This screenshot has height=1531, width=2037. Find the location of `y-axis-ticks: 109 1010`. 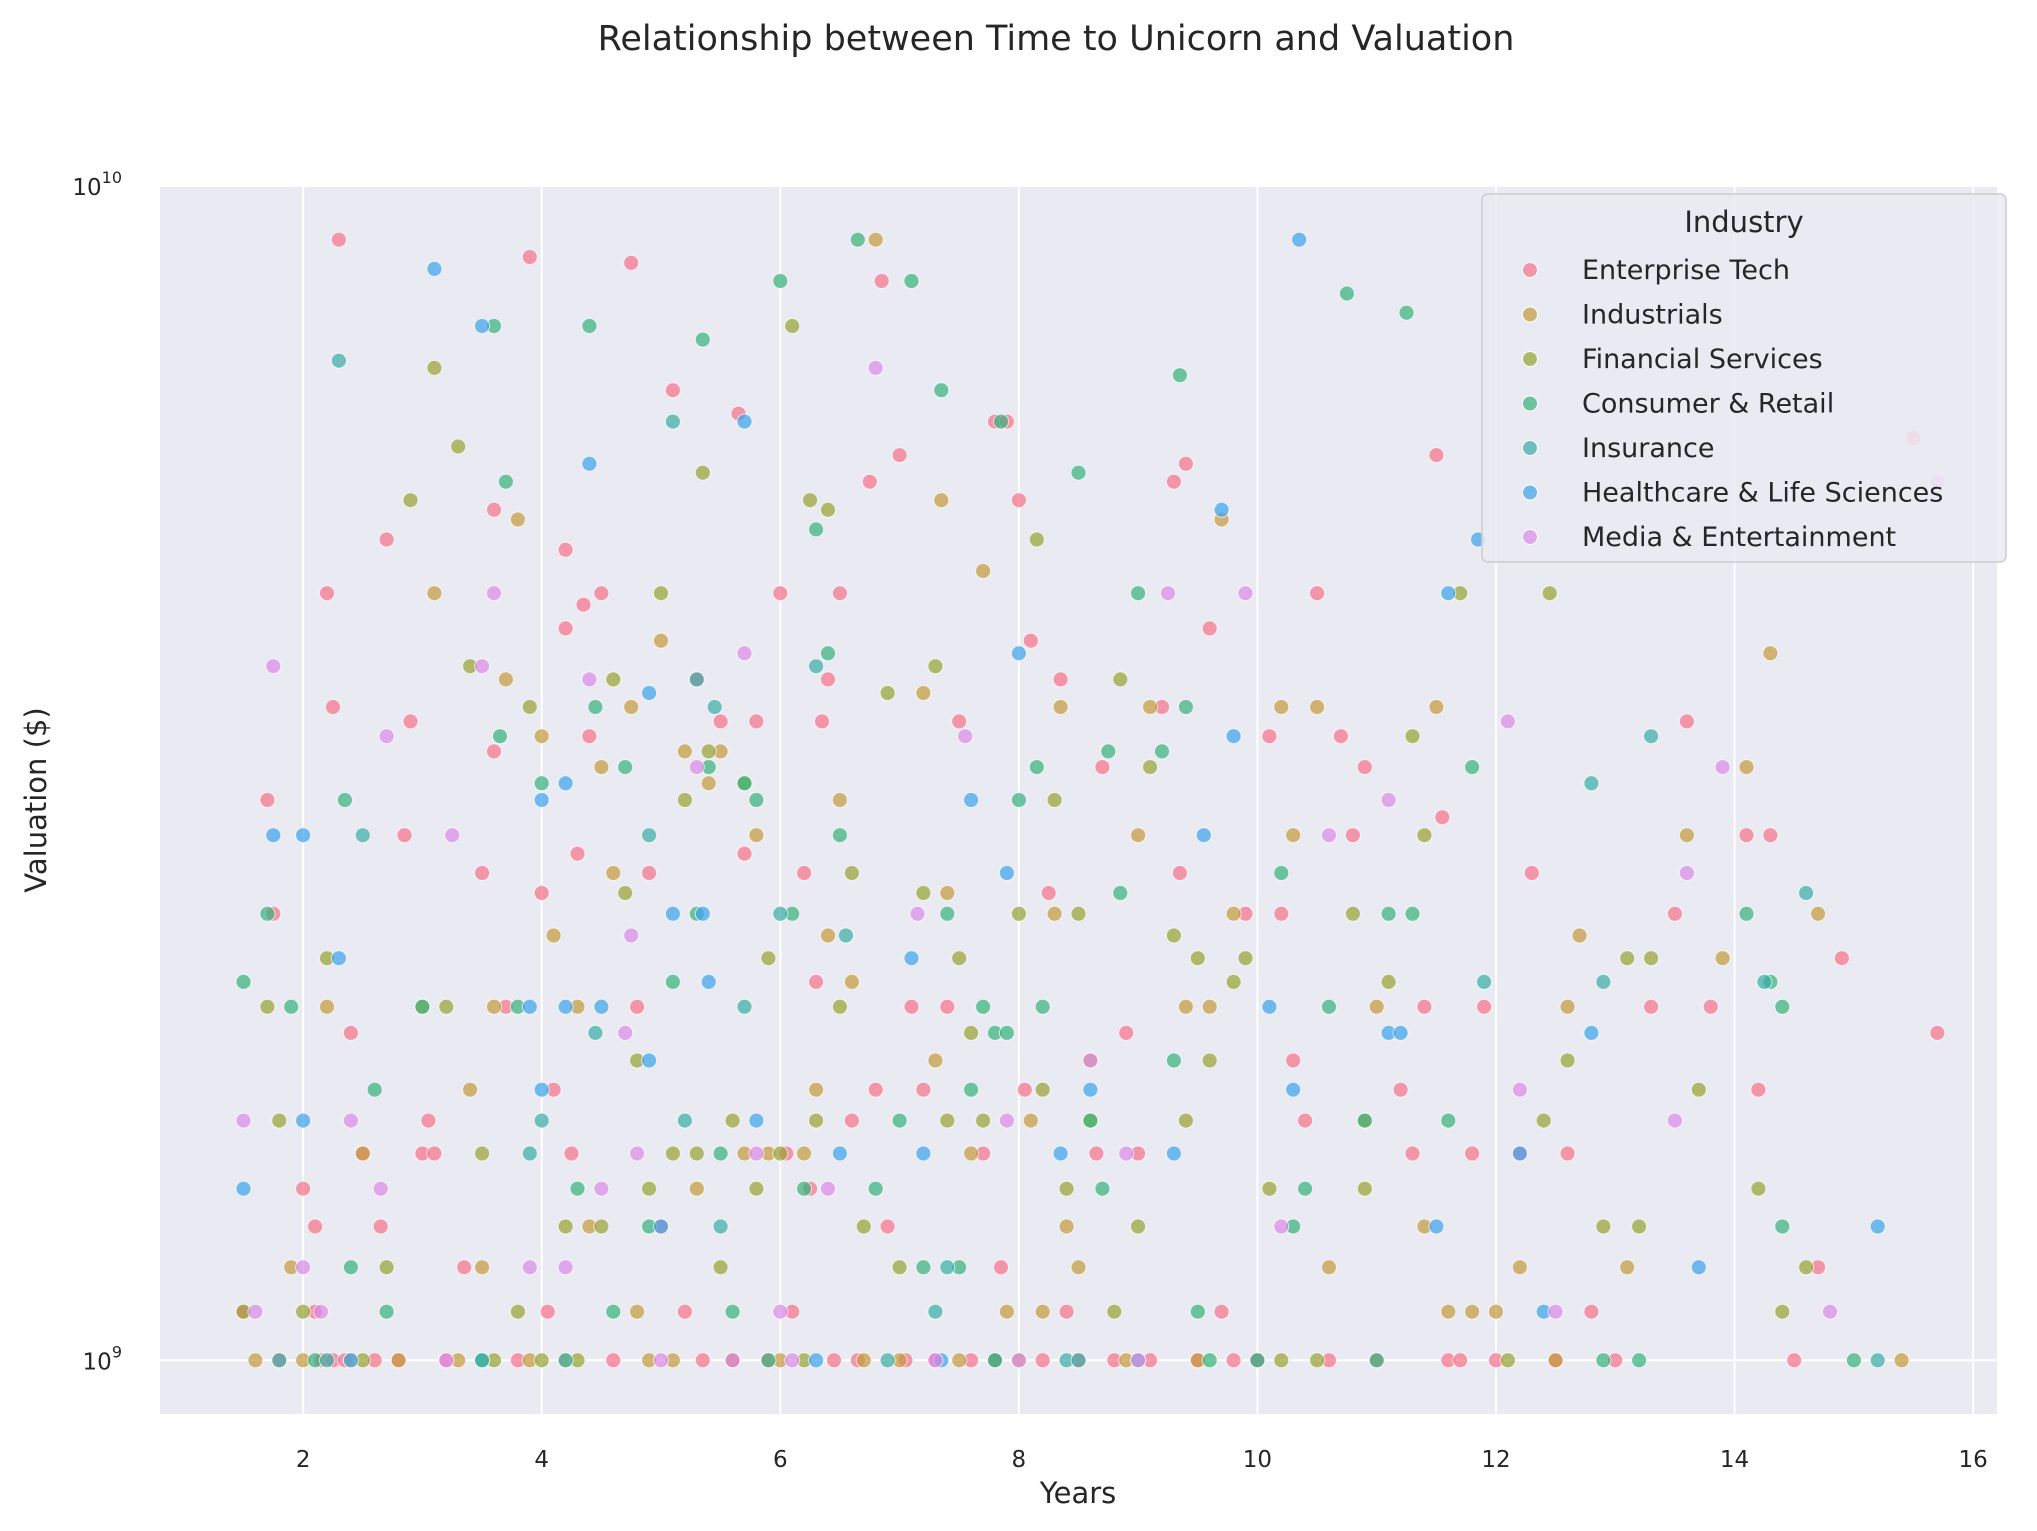

y-axis-ticks: 109 1010 is located at coordinates (97, 771).